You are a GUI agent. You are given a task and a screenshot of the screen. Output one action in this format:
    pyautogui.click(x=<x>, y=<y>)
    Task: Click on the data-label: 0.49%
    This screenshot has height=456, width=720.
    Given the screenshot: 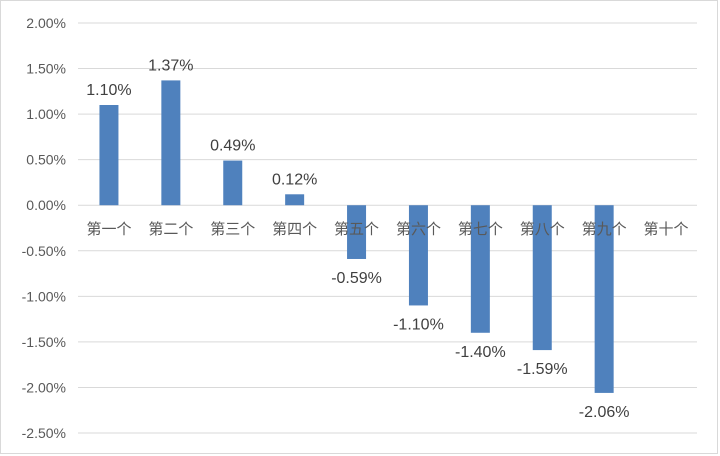 What is the action you would take?
    pyautogui.click(x=232, y=146)
    